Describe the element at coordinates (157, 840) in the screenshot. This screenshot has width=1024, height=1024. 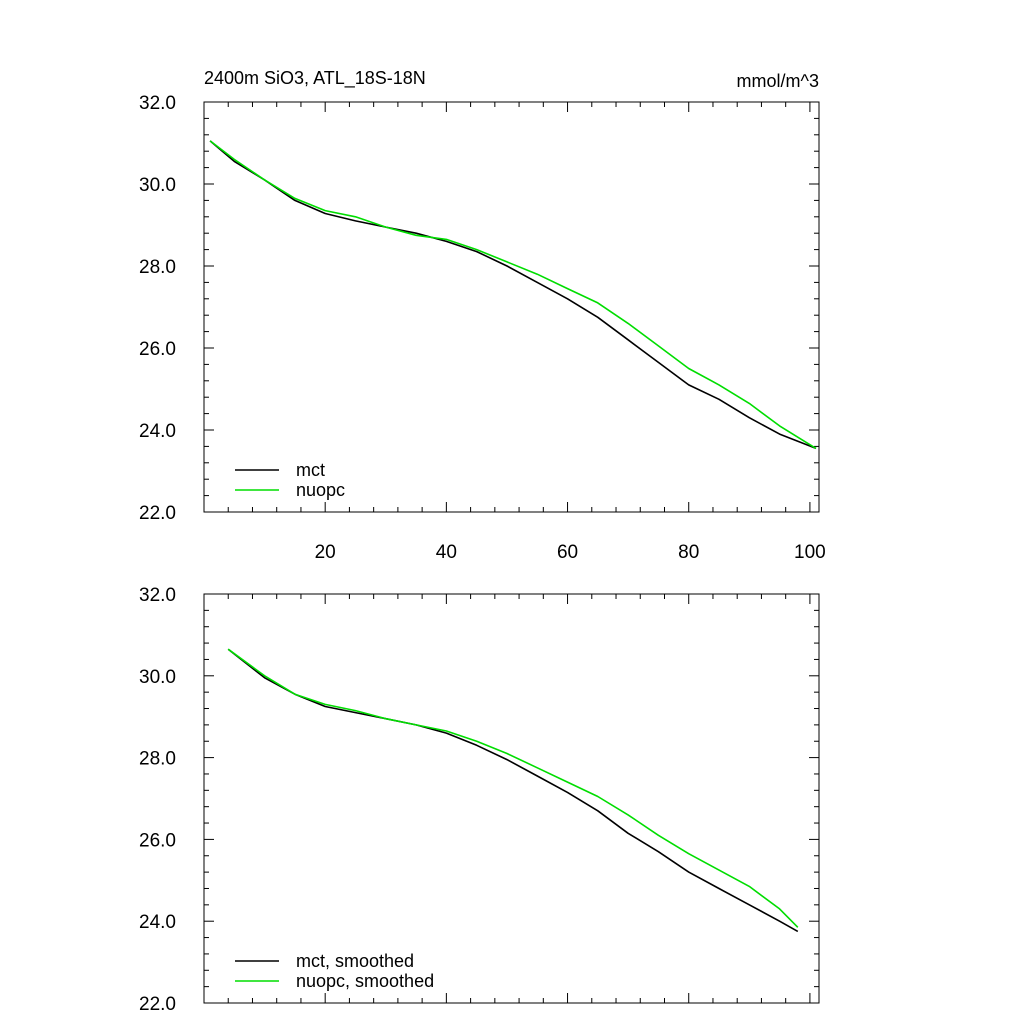
I see `p1-y-tick-label: 26.0` at that location.